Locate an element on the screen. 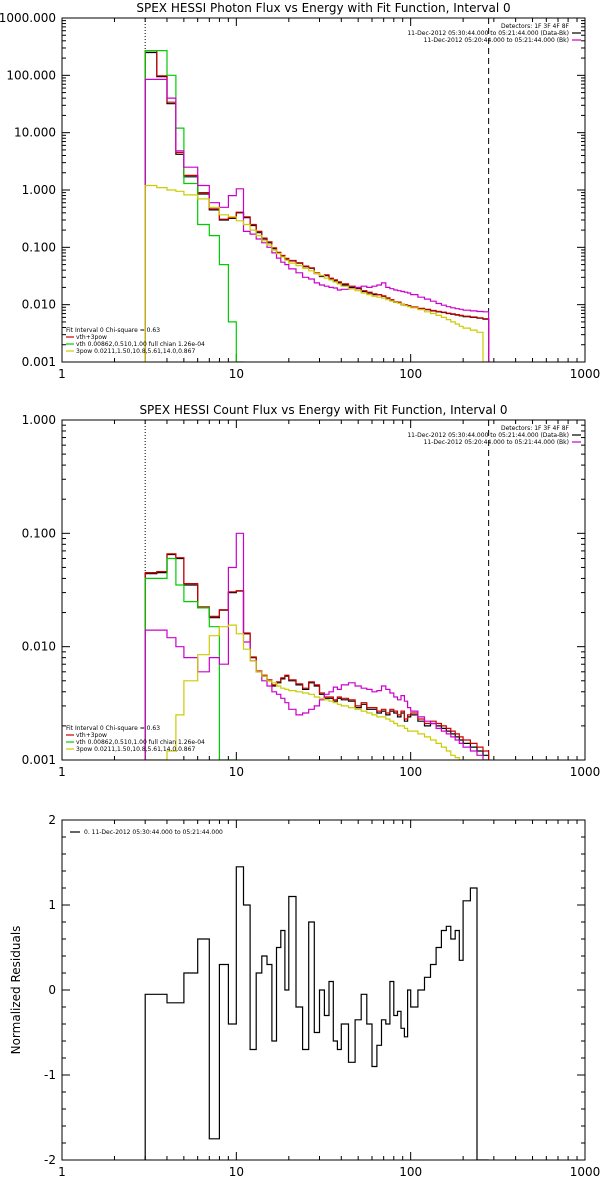 The width and height of the screenshot is (600, 1200). y-tick-label: 0 is located at coordinates (52, 990).